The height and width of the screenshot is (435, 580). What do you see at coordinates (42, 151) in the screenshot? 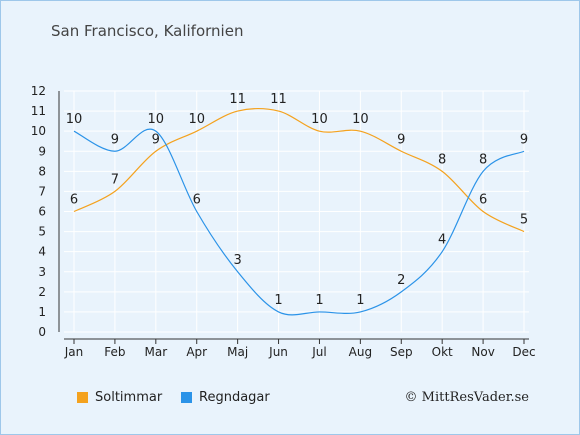
I see `y-tick-label: 9` at bounding box center [42, 151].